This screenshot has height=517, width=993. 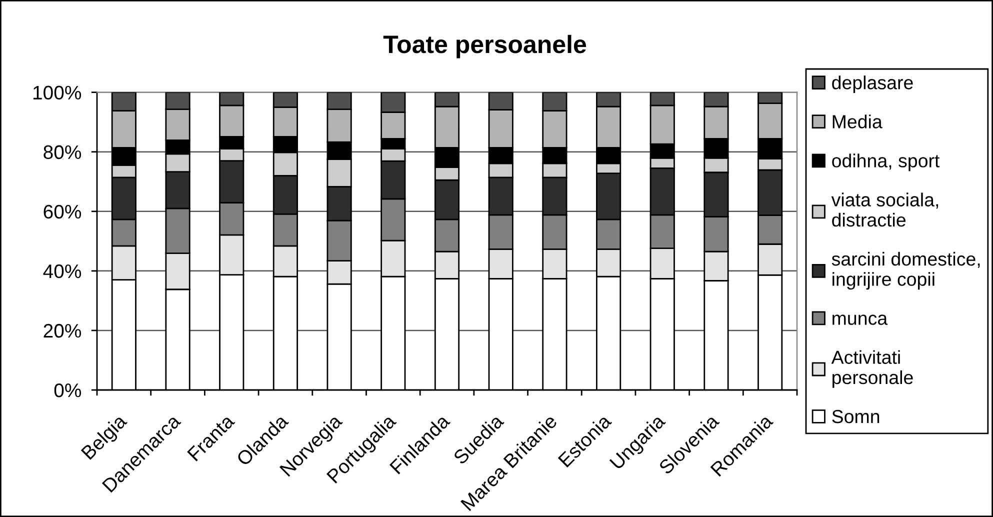 What do you see at coordinates (62, 271) in the screenshot?
I see `y-tick-label: 40%` at bounding box center [62, 271].